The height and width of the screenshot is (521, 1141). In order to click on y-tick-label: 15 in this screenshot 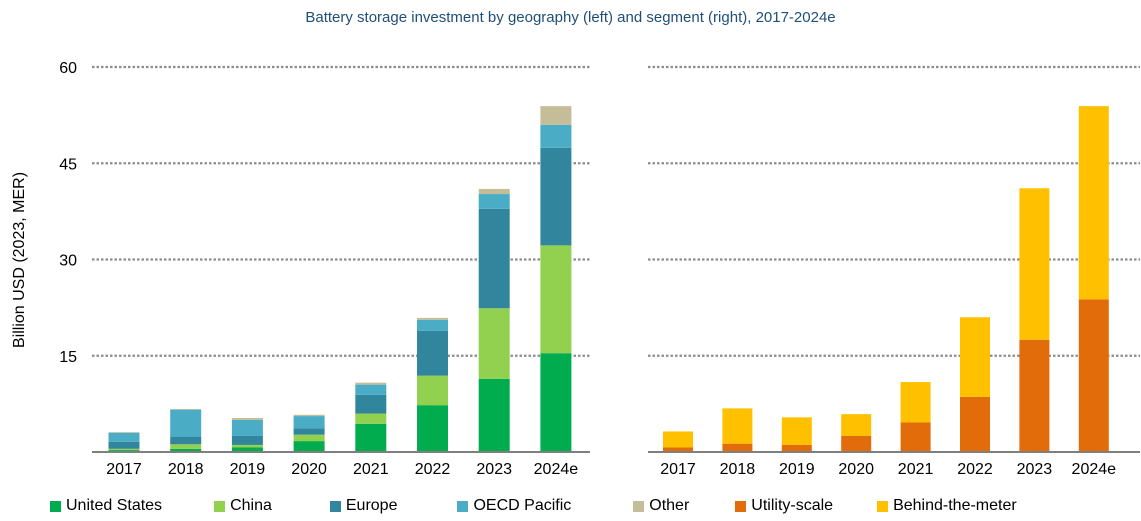, I will do `click(68, 357)`.